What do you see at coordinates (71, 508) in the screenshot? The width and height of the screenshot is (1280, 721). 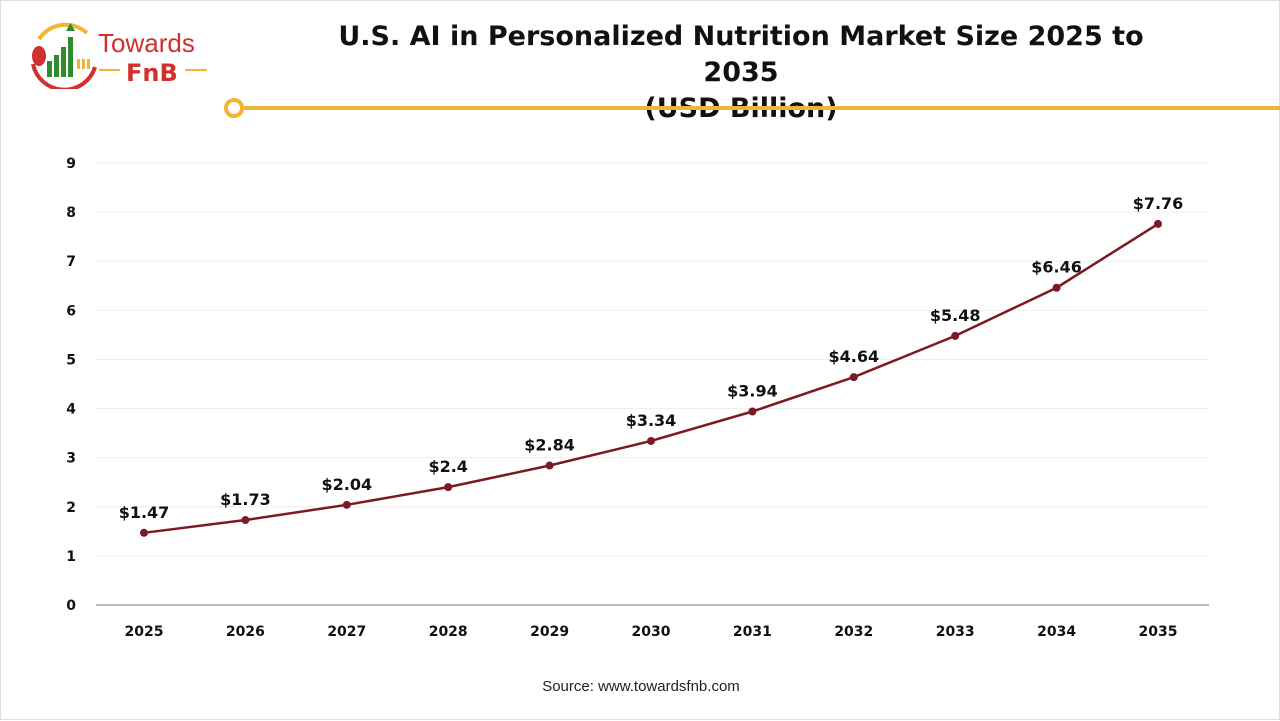 I see `y-tick-label: 2` at bounding box center [71, 508].